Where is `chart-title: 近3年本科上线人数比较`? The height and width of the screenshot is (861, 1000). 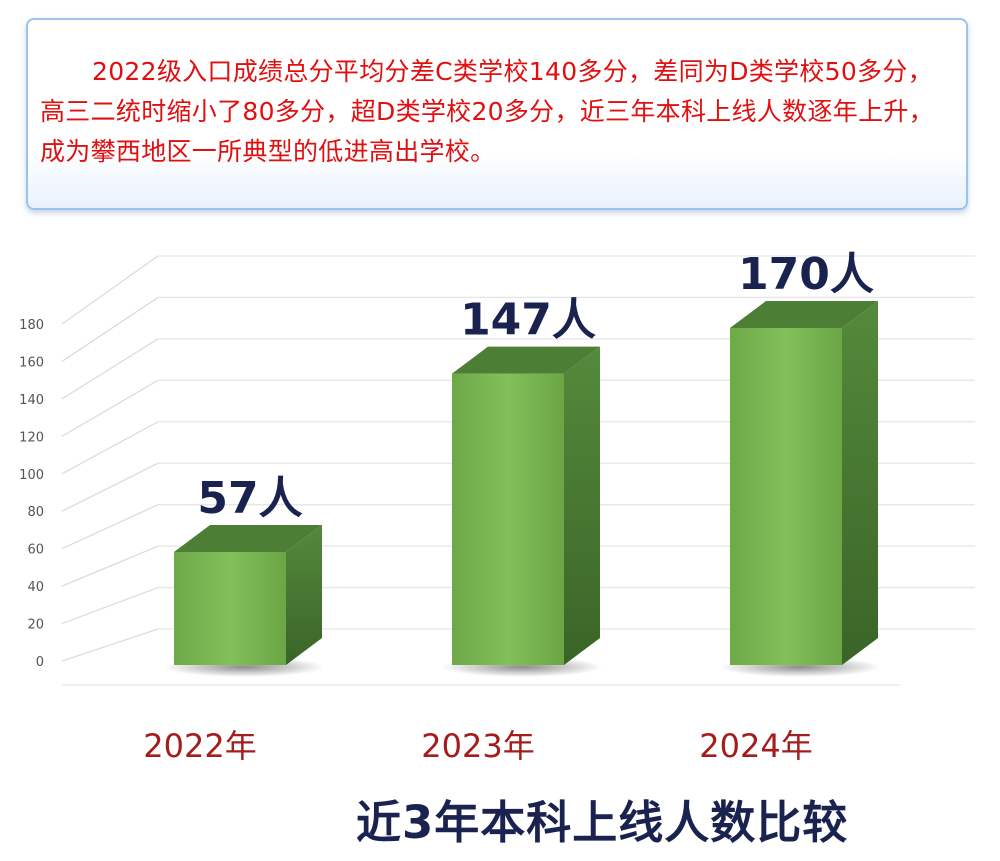
chart-title: 近3年本科上线人数比较 is located at coordinates (602, 822).